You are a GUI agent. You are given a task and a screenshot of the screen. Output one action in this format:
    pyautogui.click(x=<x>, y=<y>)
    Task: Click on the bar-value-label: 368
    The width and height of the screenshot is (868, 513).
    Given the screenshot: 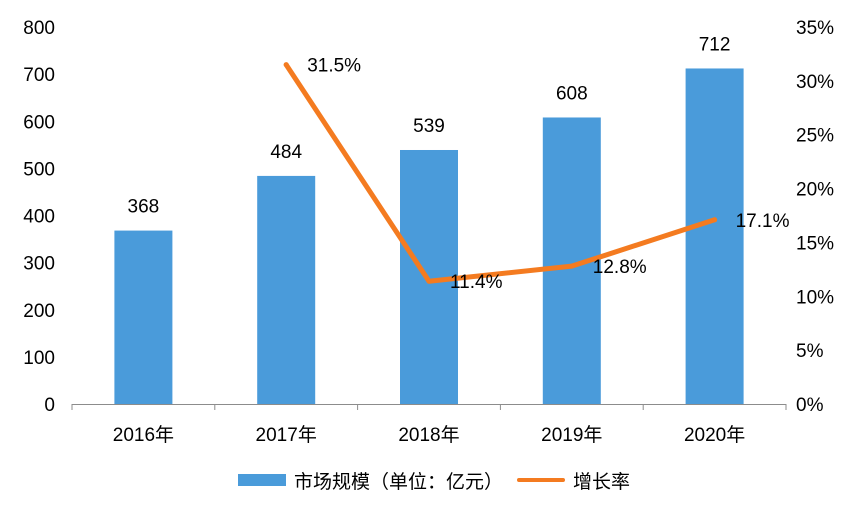 What is the action you would take?
    pyautogui.click(x=144, y=207)
    